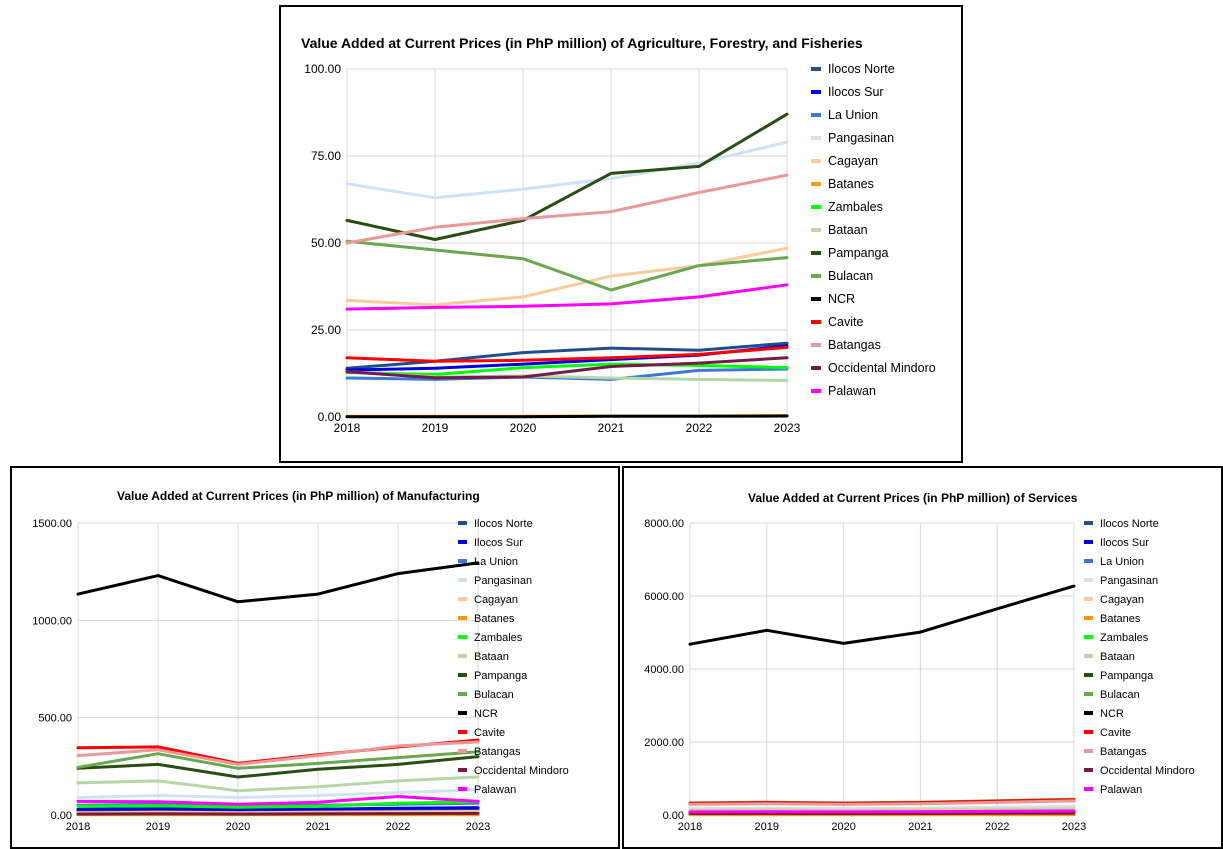 This screenshot has height=849, width=1223. I want to click on y-tick-label: 2000.00, so click(664, 743).